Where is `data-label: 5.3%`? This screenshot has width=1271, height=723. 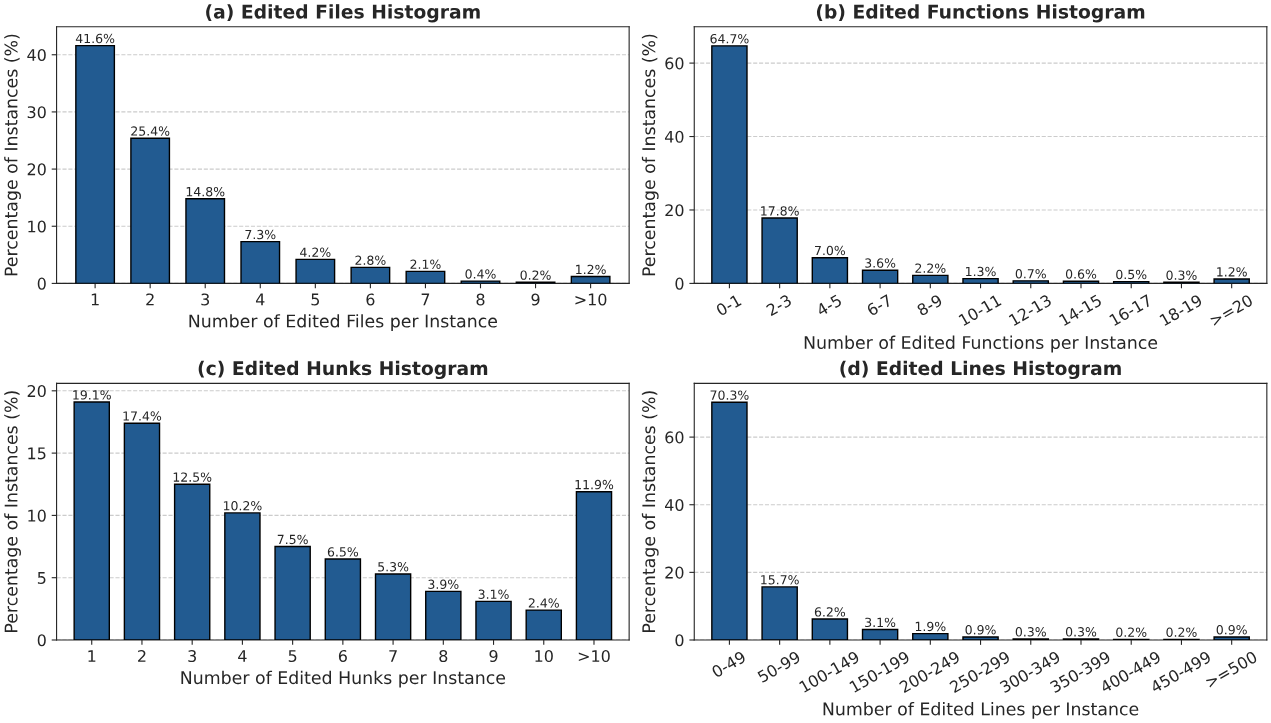 data-label: 5.3% is located at coordinates (393, 567).